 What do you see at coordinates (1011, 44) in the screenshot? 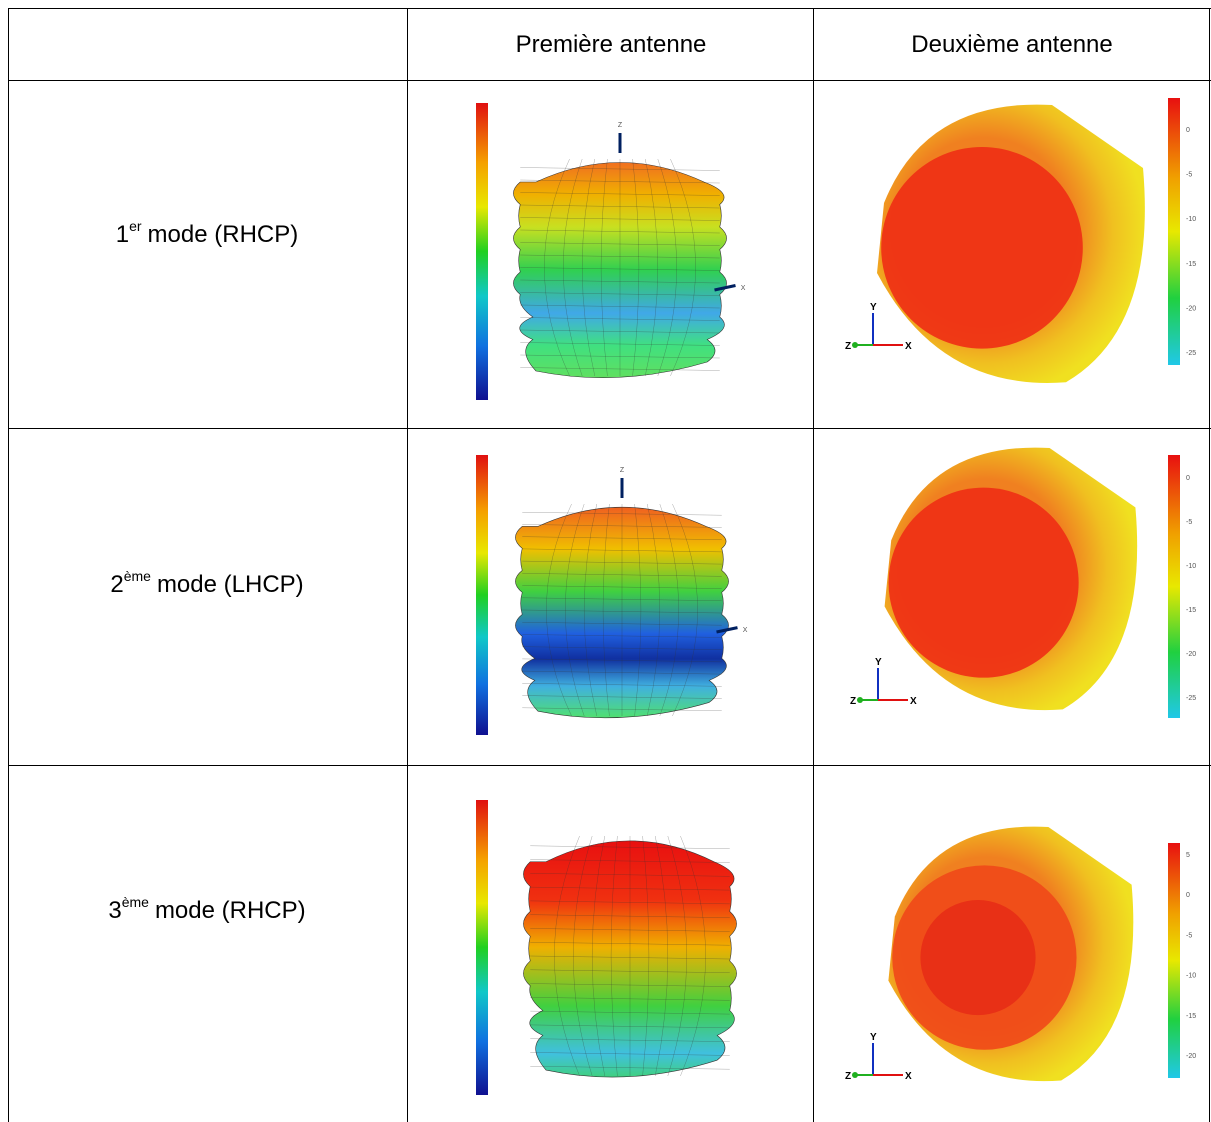
I see `column-header: Deuxième antenne` at bounding box center [1011, 44].